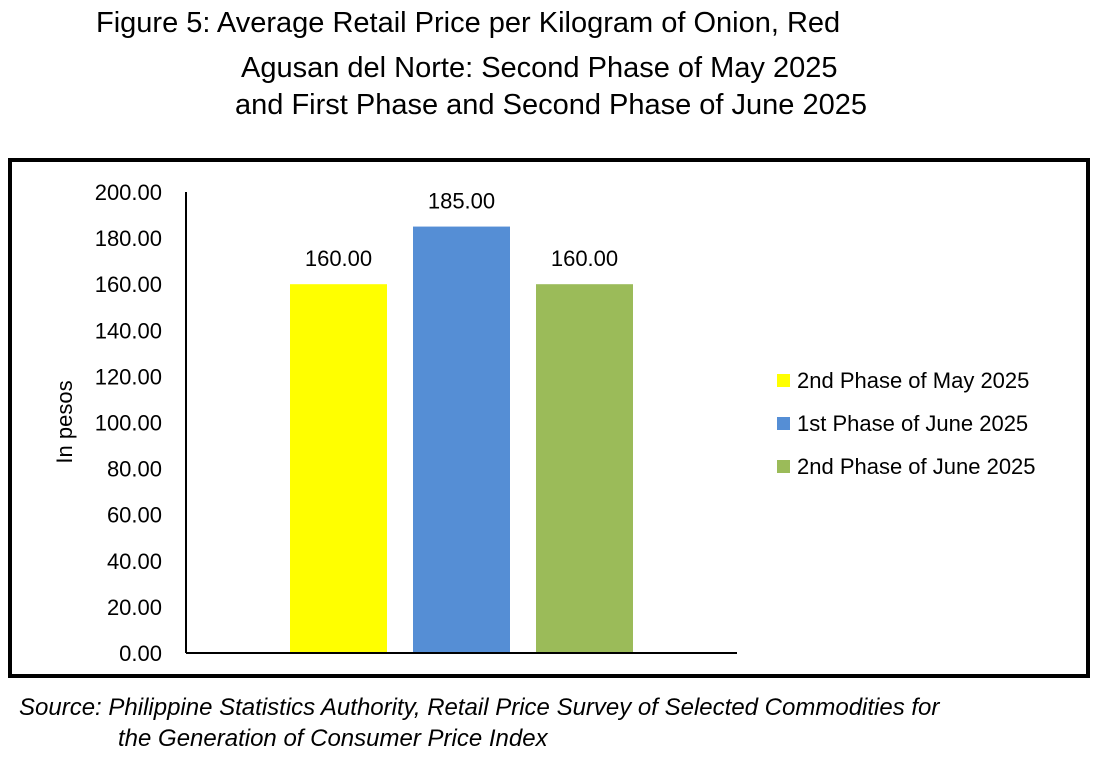  What do you see at coordinates (128, 376) in the screenshot?
I see `y-tick-label: 120.00` at bounding box center [128, 376].